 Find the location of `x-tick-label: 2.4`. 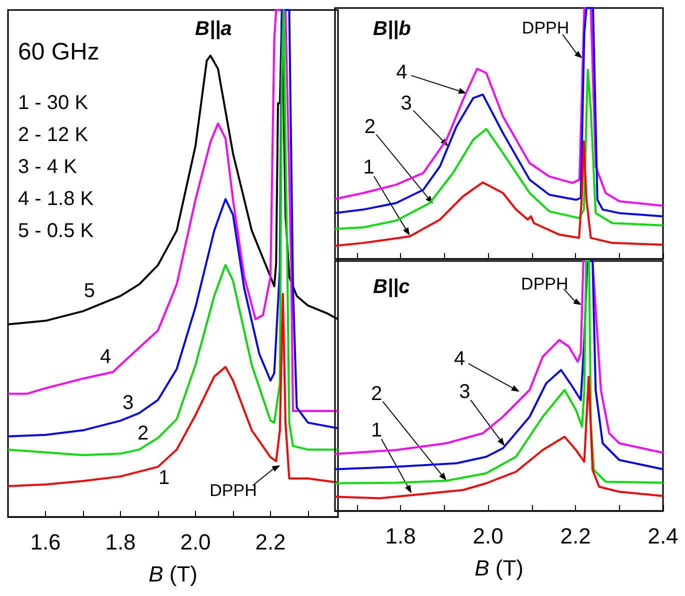

x-tick-label: 2.4 is located at coordinates (663, 536).